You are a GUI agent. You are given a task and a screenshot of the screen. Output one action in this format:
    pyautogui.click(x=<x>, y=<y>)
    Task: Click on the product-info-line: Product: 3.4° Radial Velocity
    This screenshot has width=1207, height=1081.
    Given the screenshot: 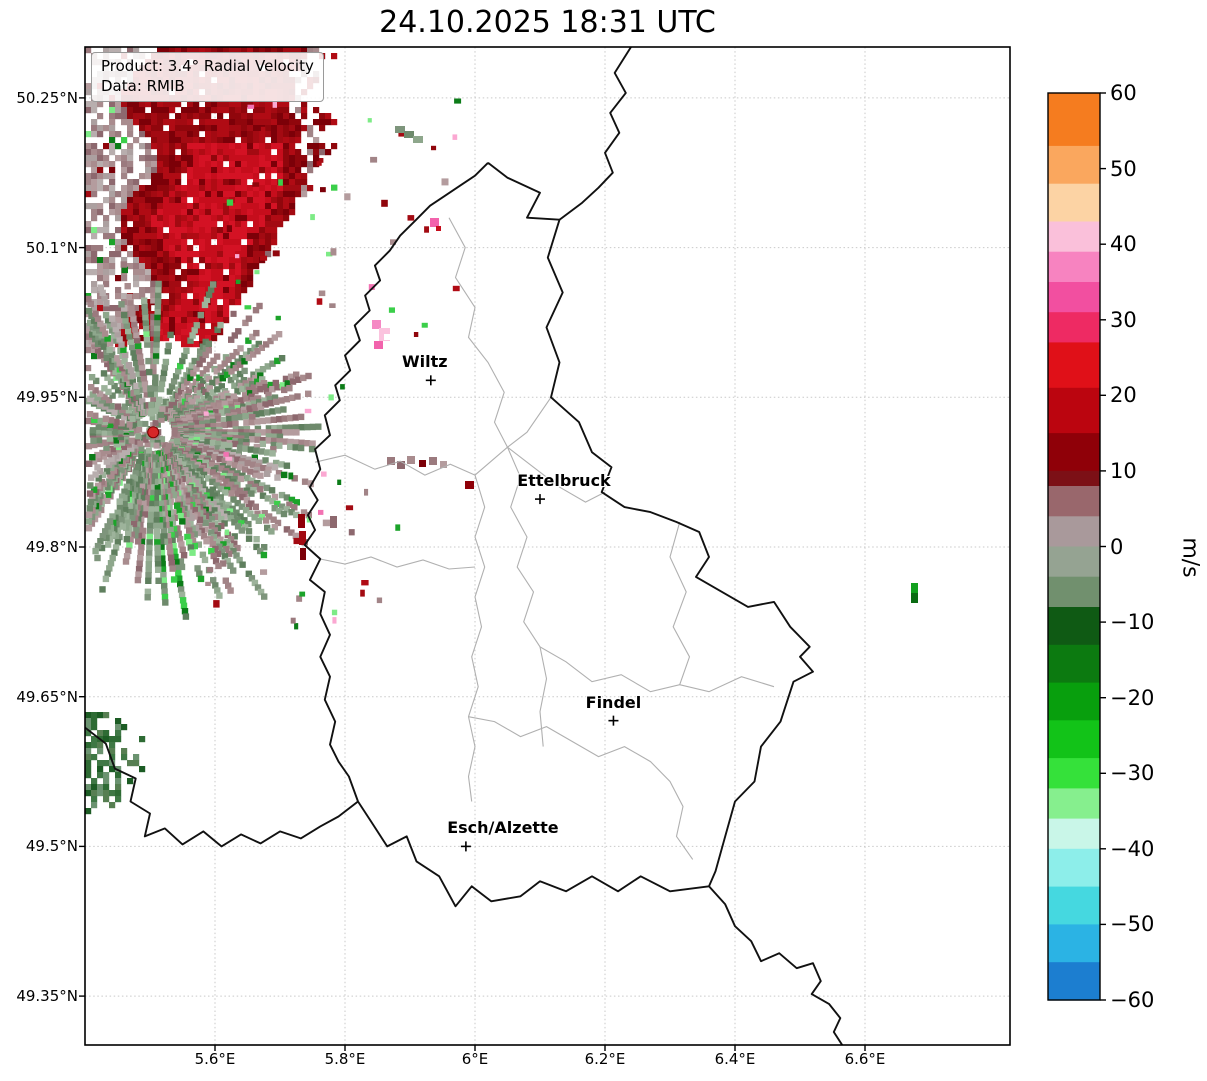 What is the action you would take?
    pyautogui.click(x=207, y=66)
    